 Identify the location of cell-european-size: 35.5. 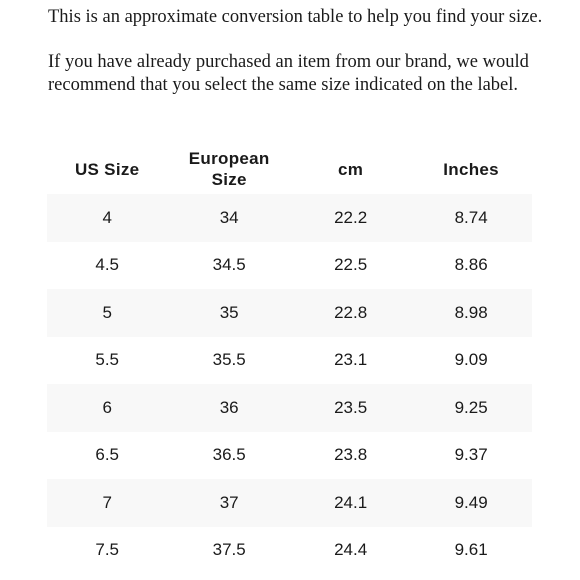
(229, 360).